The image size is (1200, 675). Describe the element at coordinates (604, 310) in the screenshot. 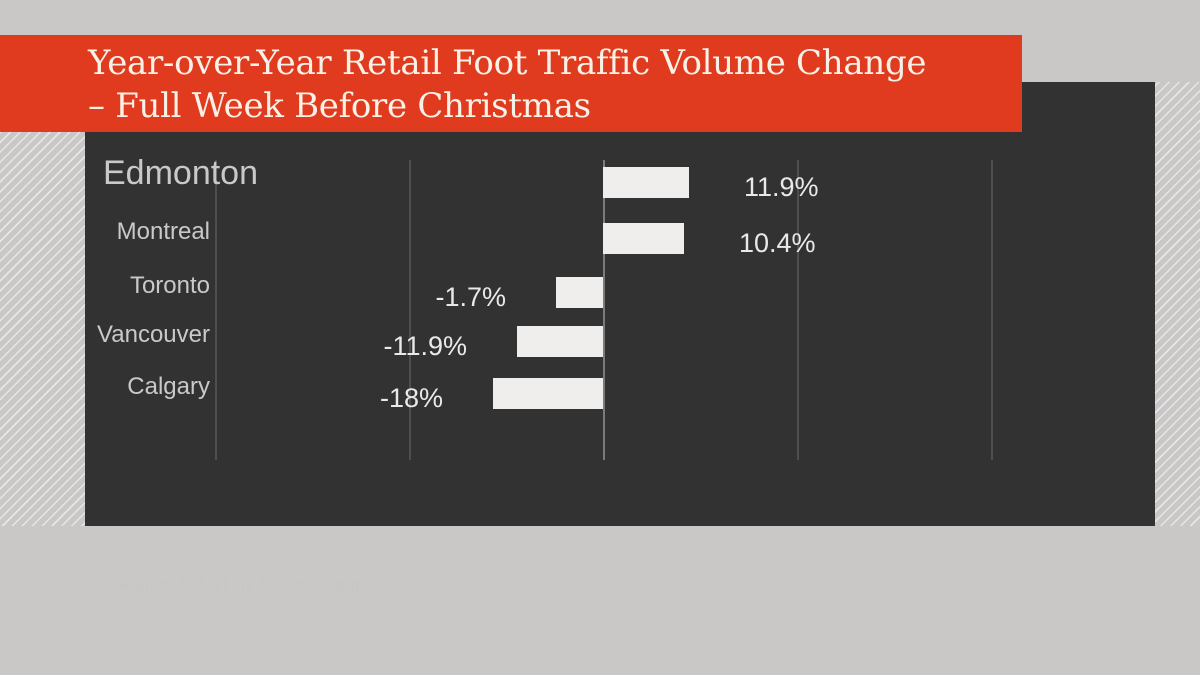

I see `zero-gridline` at that location.